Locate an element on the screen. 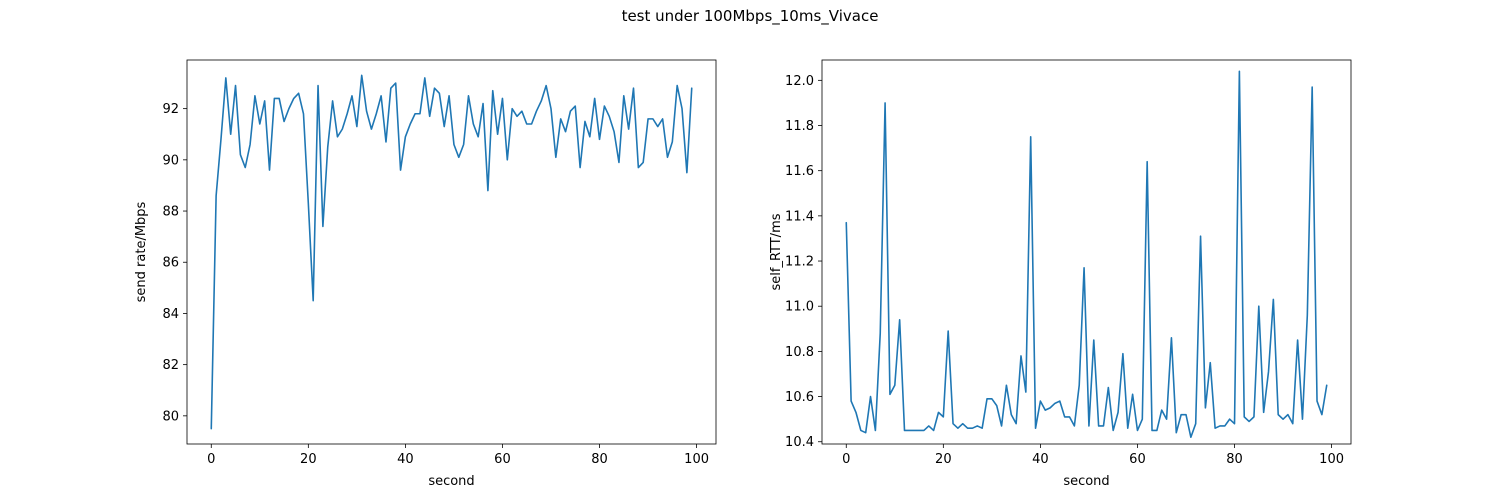  send-rate-x-tick-label: 60 is located at coordinates (502, 459).